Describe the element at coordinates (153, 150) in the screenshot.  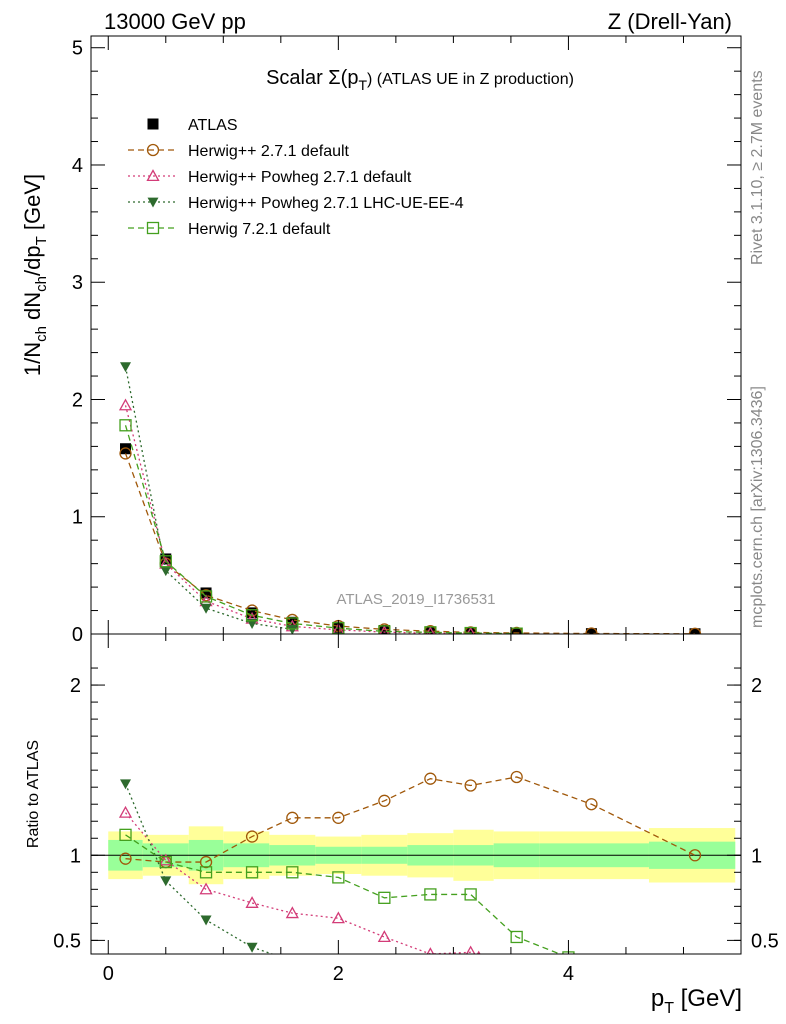
I see `legend-marker-herwigpp` at that location.